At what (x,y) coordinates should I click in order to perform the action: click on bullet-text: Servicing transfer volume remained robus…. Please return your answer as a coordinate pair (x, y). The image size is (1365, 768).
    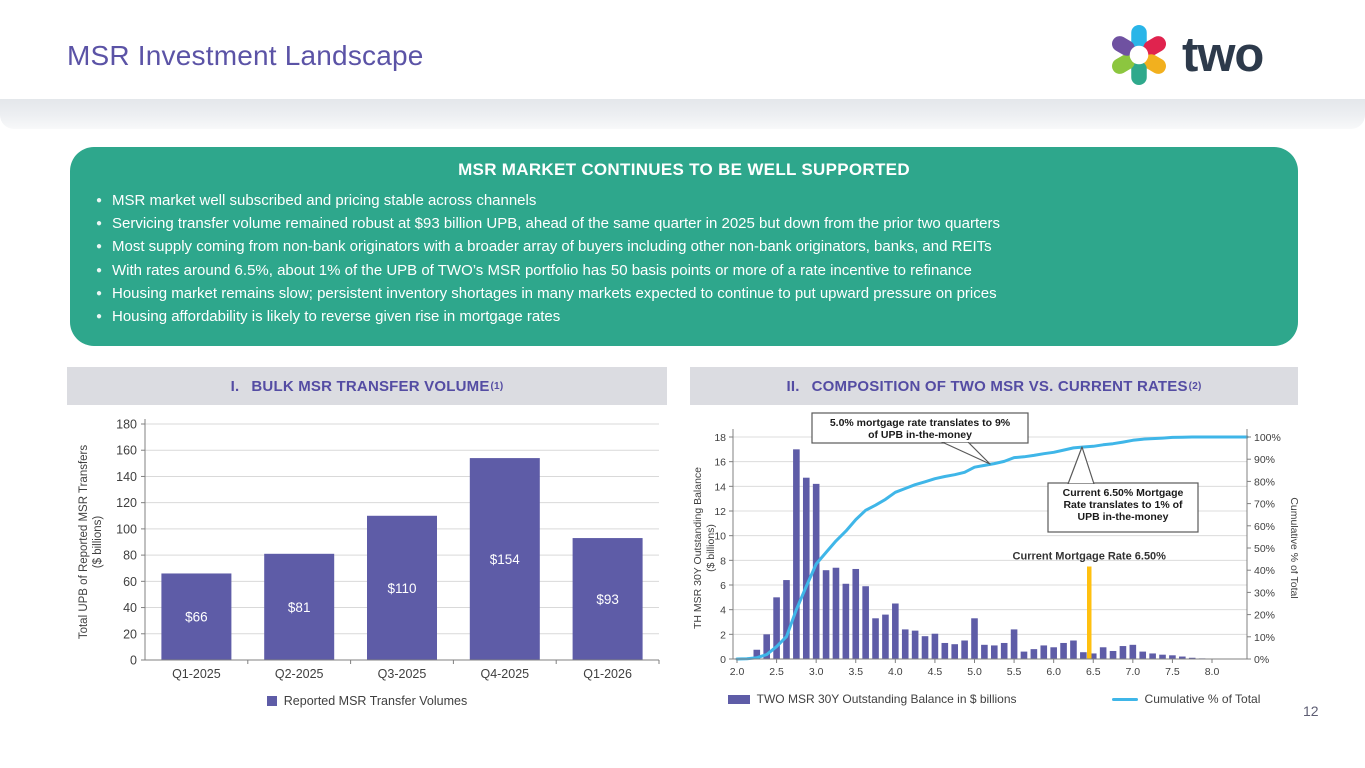
    Looking at the image, I should click on (556, 224).